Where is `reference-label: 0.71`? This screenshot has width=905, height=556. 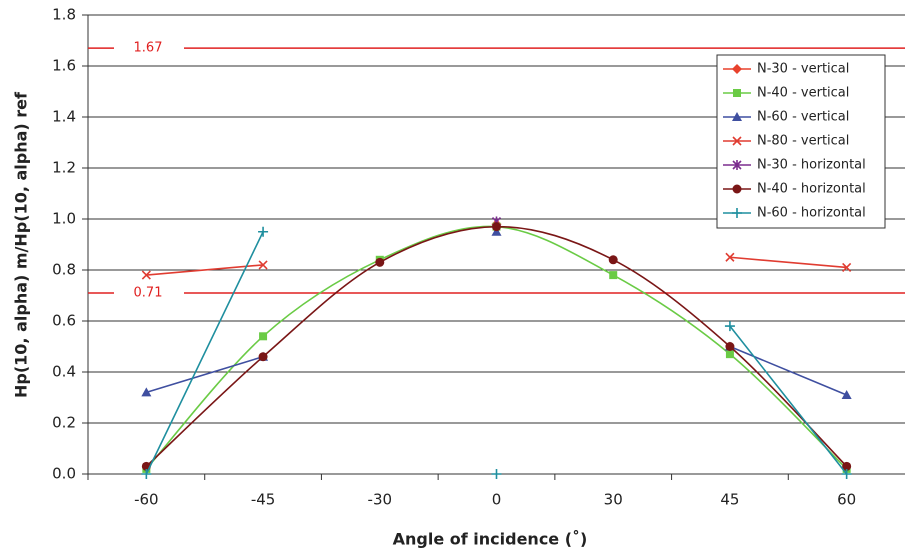 reference-label: 0.71 is located at coordinates (148, 292).